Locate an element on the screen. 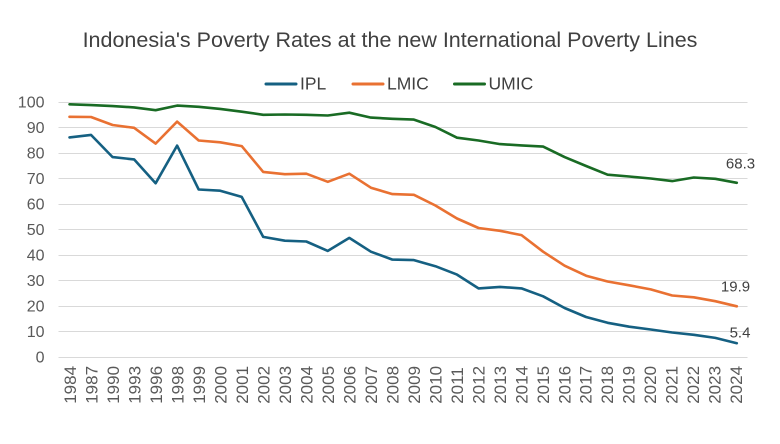 This screenshot has width=780, height=444. svg-text: 1998 is located at coordinates (178, 385).